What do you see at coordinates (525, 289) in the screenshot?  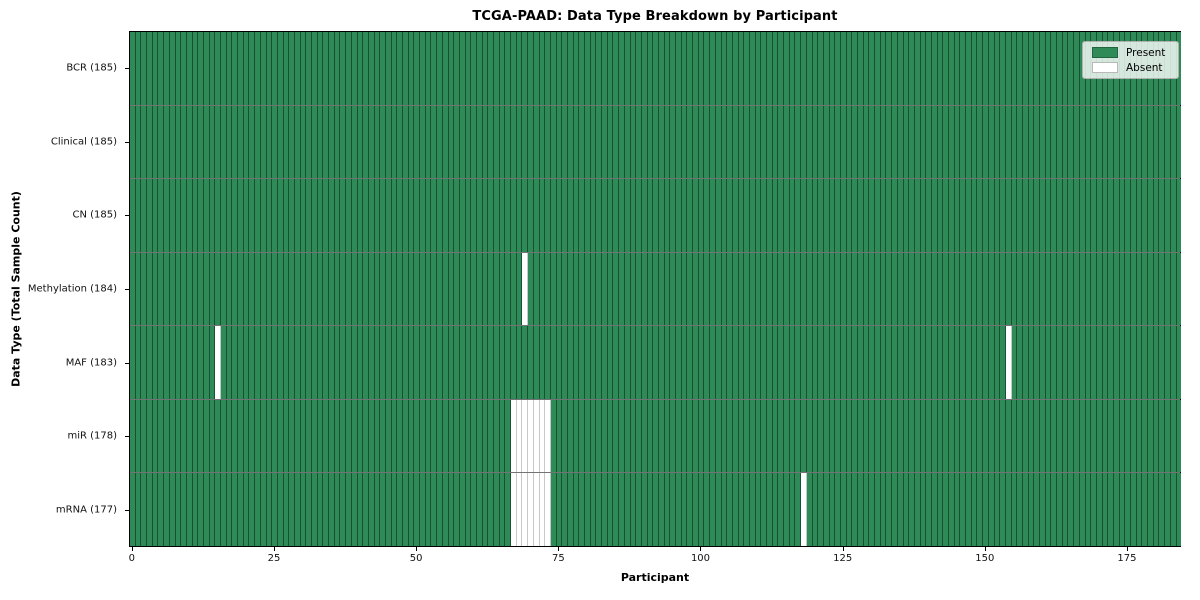 I see `heatmap-cell-absent` at bounding box center [525, 289].